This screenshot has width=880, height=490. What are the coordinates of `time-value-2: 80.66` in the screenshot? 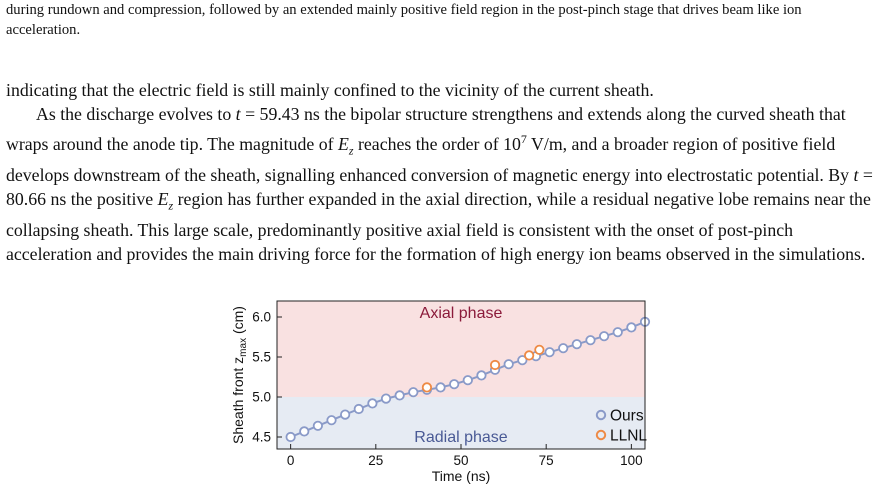 It's located at (26, 199).